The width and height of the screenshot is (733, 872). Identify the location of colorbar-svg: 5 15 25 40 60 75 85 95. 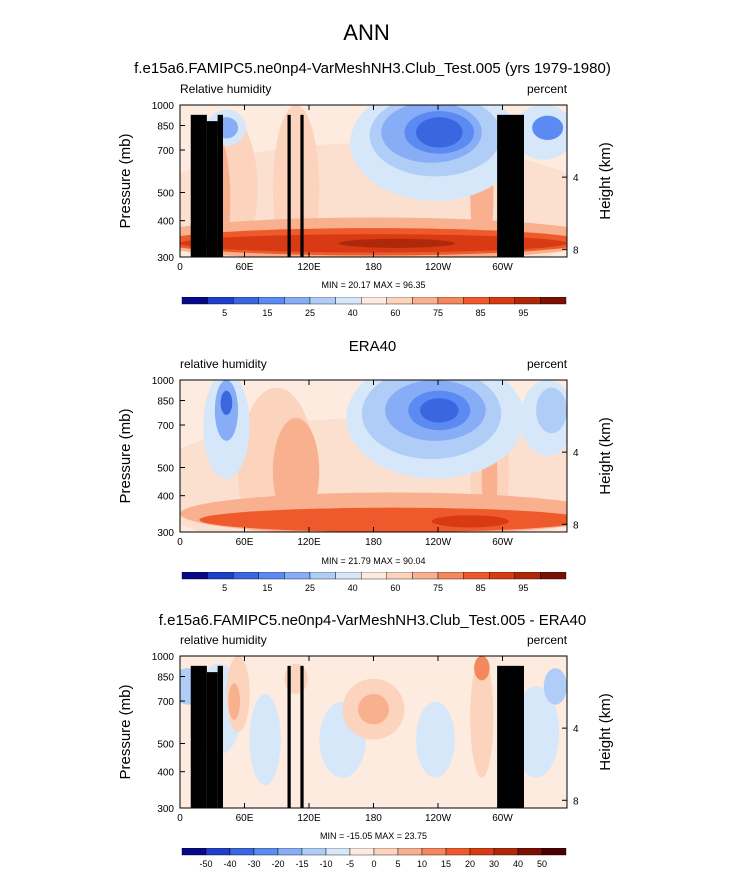
(374, 582).